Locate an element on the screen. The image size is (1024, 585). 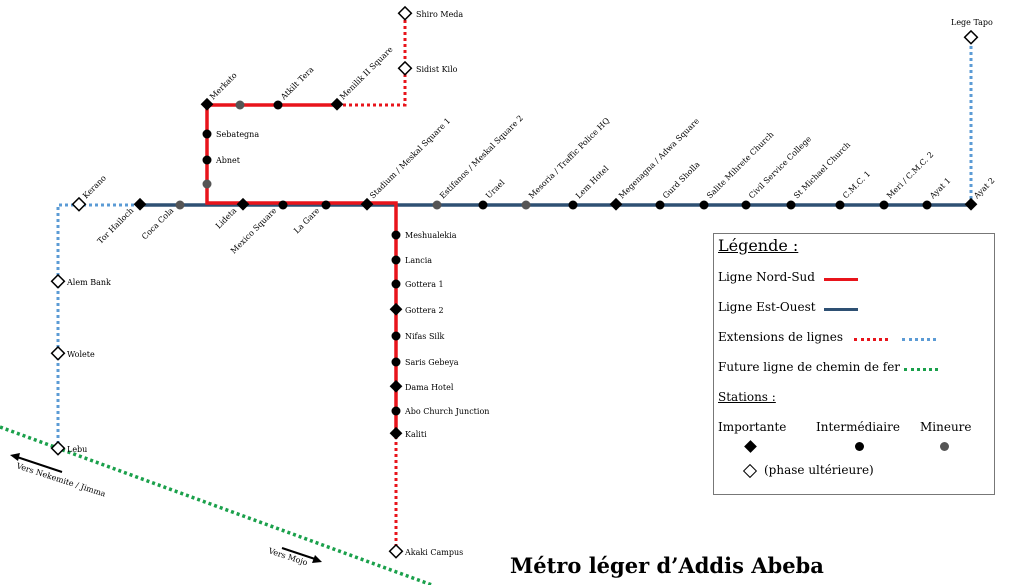
station-abo-marker is located at coordinates (396, 411).